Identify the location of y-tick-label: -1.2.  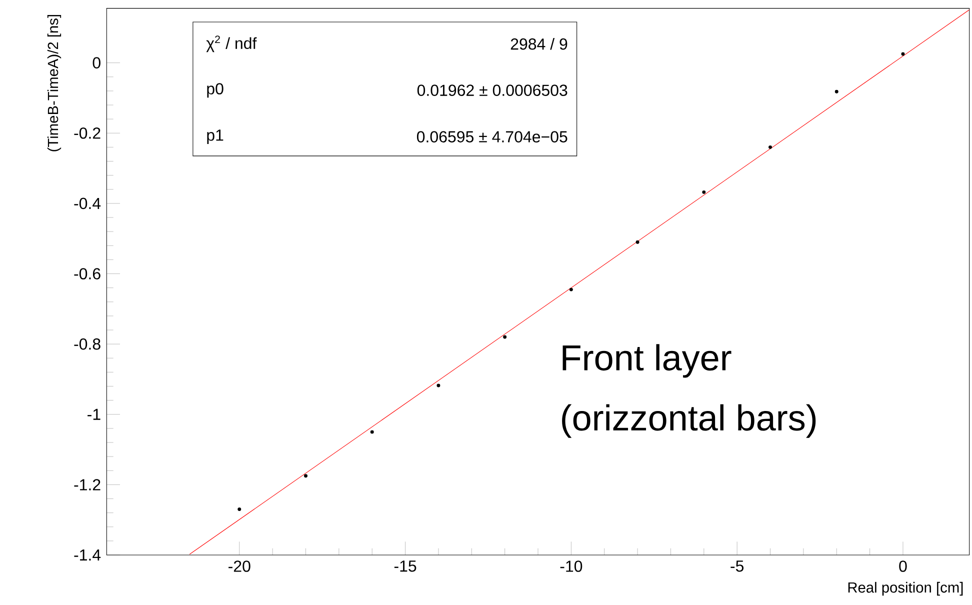
(87, 484).